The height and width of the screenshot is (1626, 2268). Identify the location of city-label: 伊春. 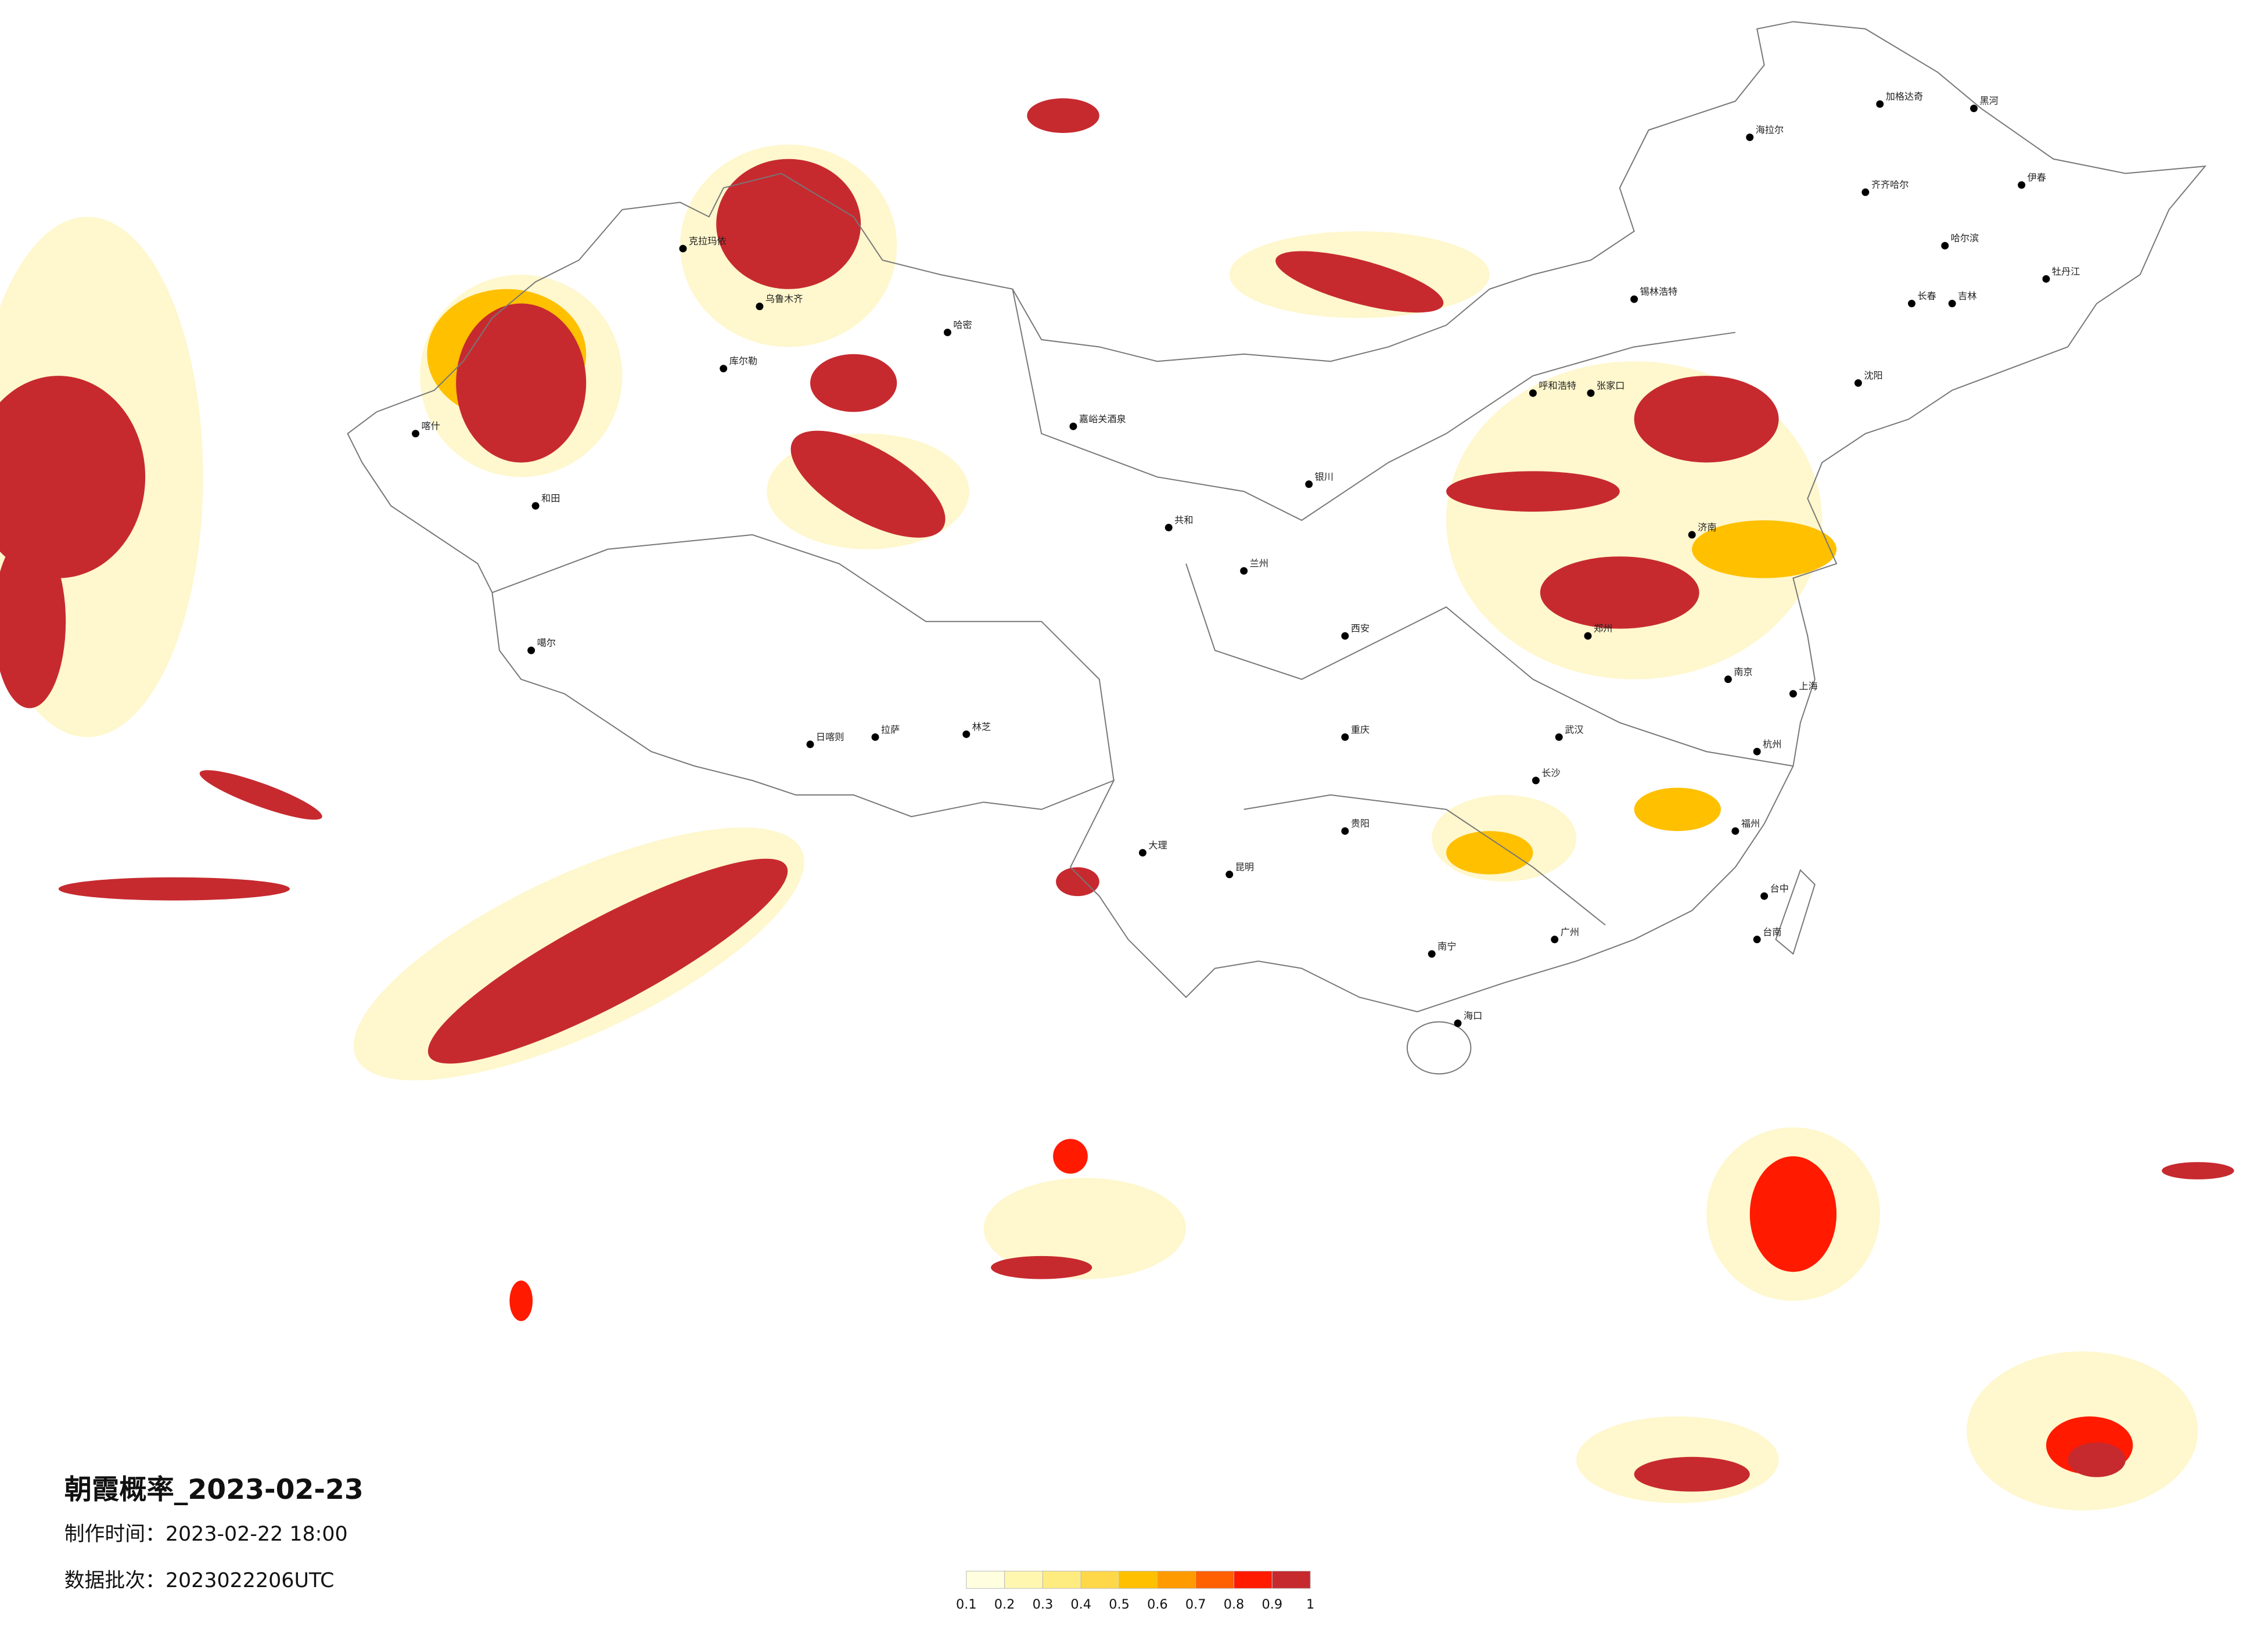
(2037, 177).